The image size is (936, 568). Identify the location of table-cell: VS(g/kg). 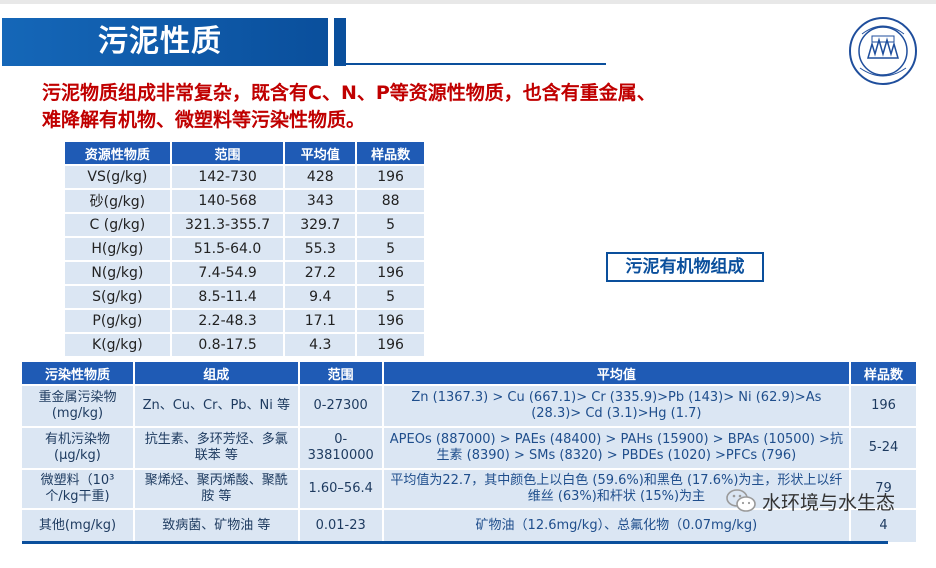
(118, 176).